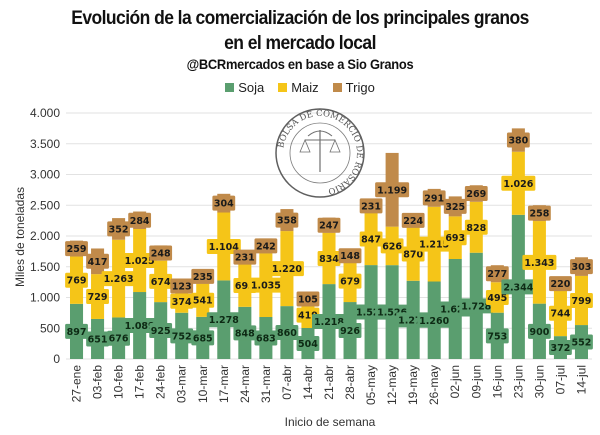 Image resolution: width=600 pixels, height=435 pixels. I want to click on x-tick-label: 30-jun, so click(539, 381).